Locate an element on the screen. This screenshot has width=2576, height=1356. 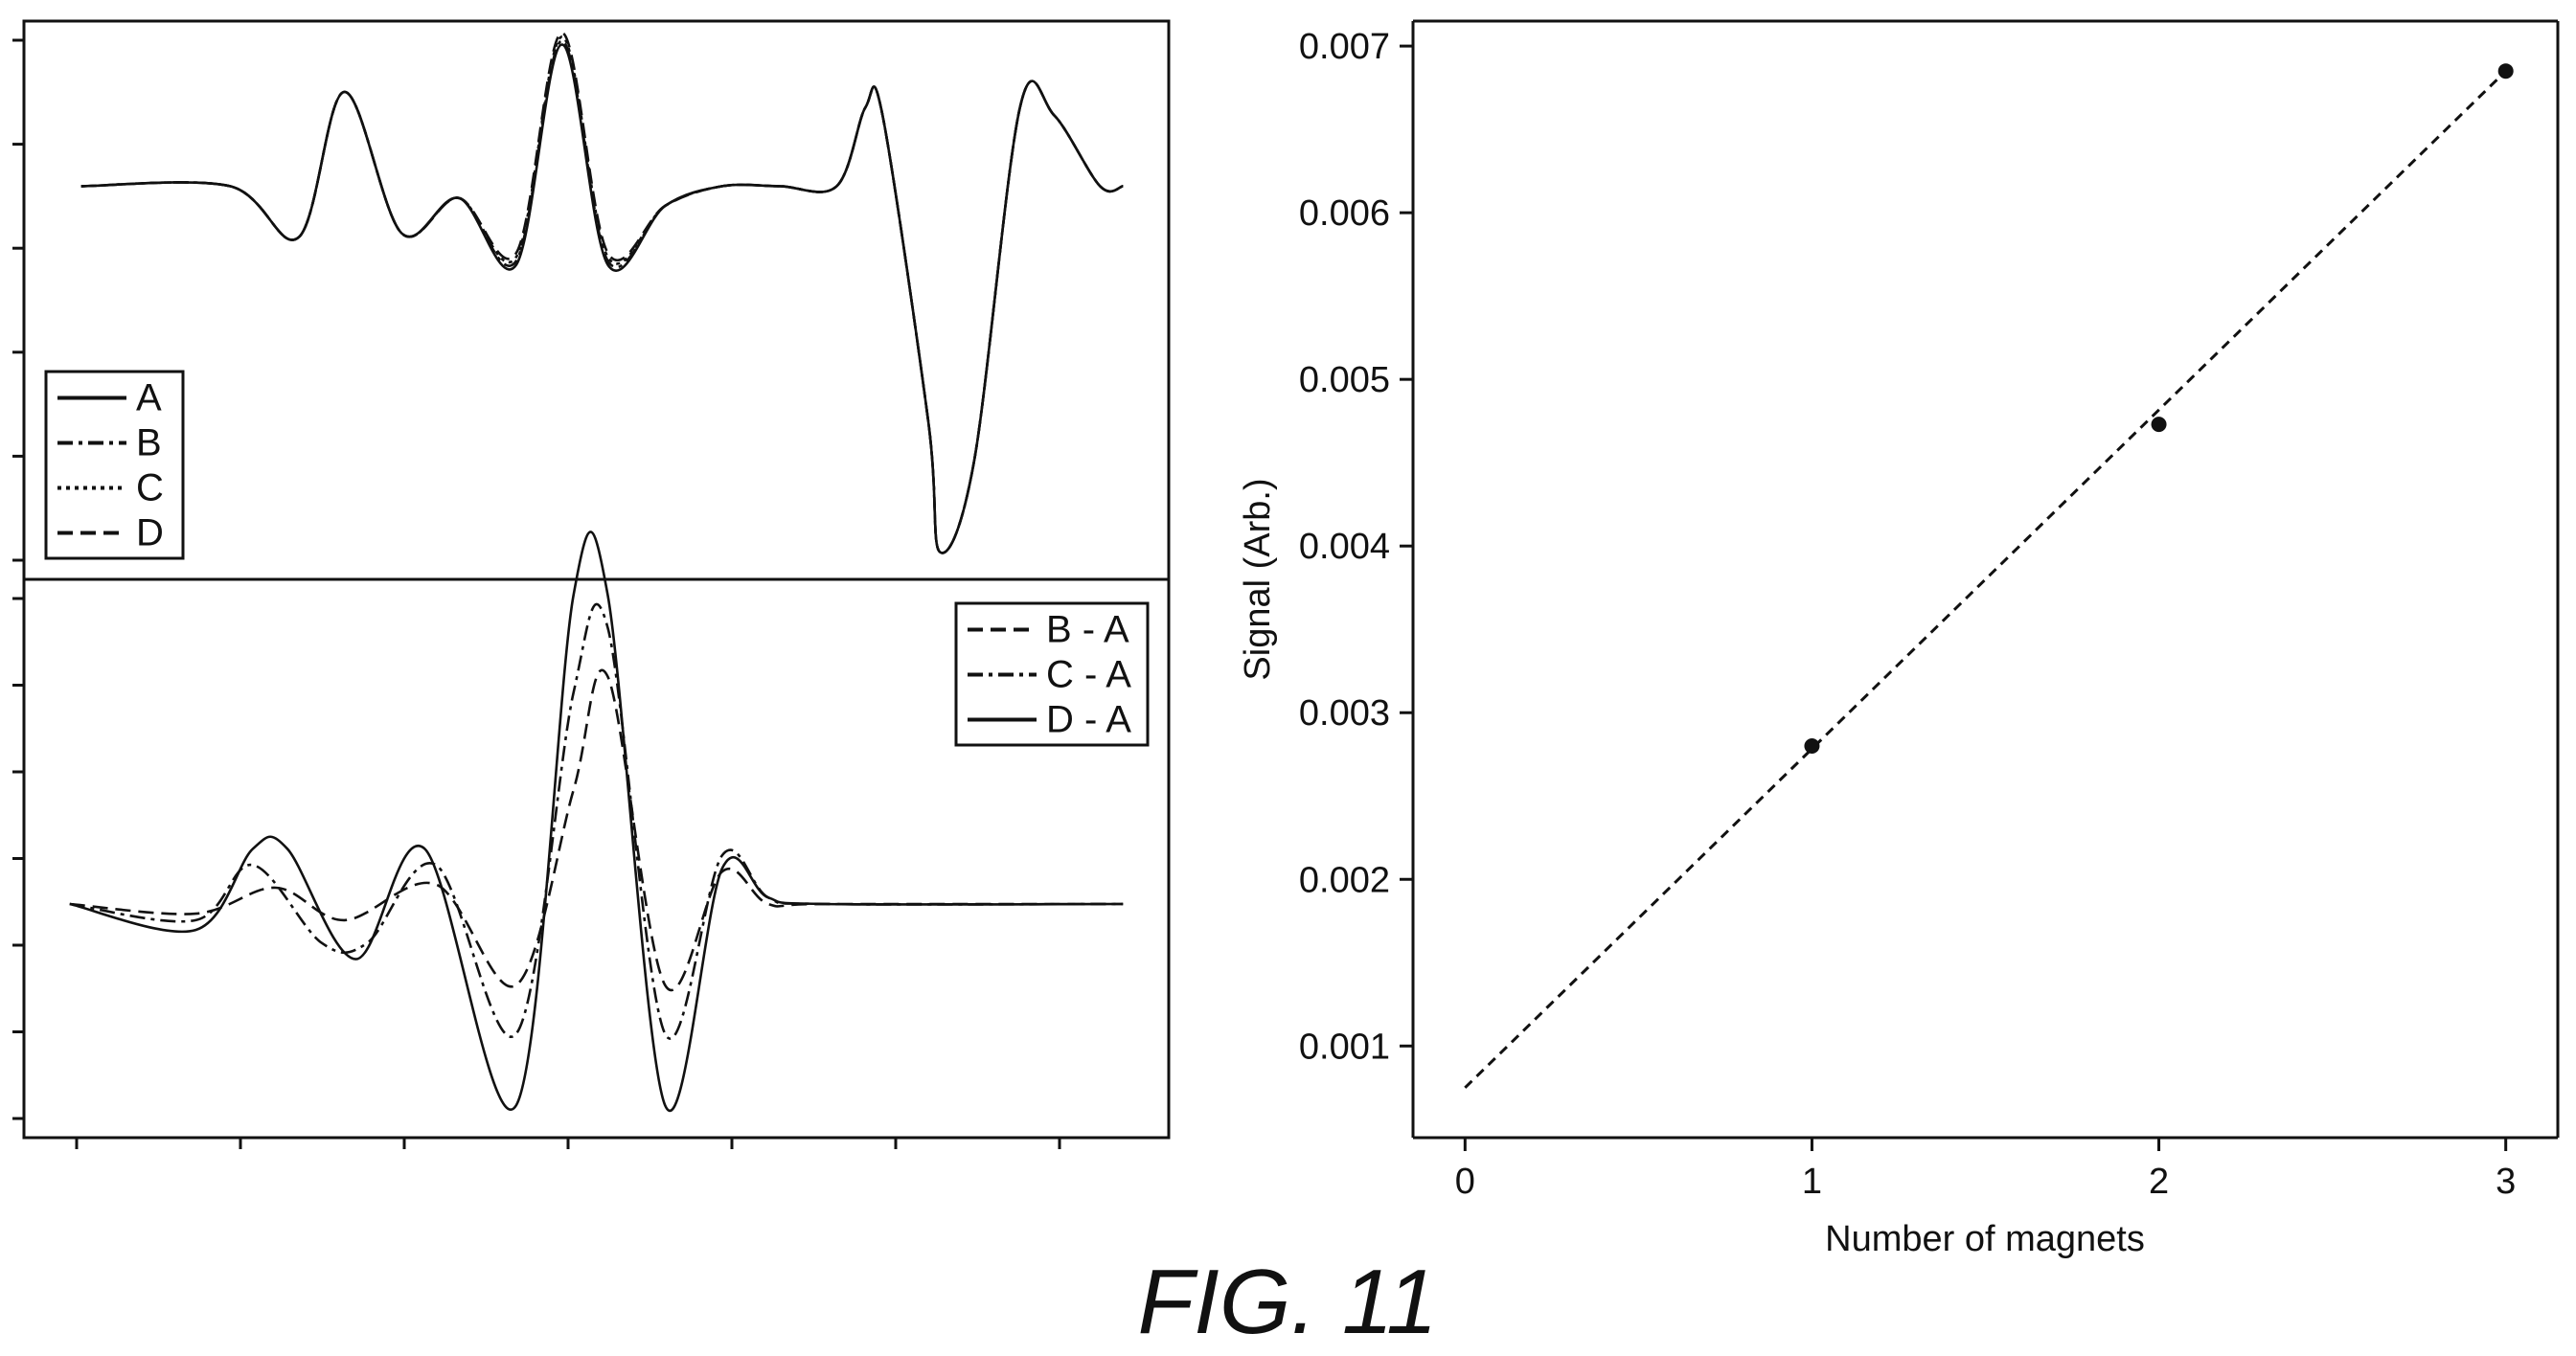
y-tick-label: 0.001 is located at coordinates (1344, 1047).